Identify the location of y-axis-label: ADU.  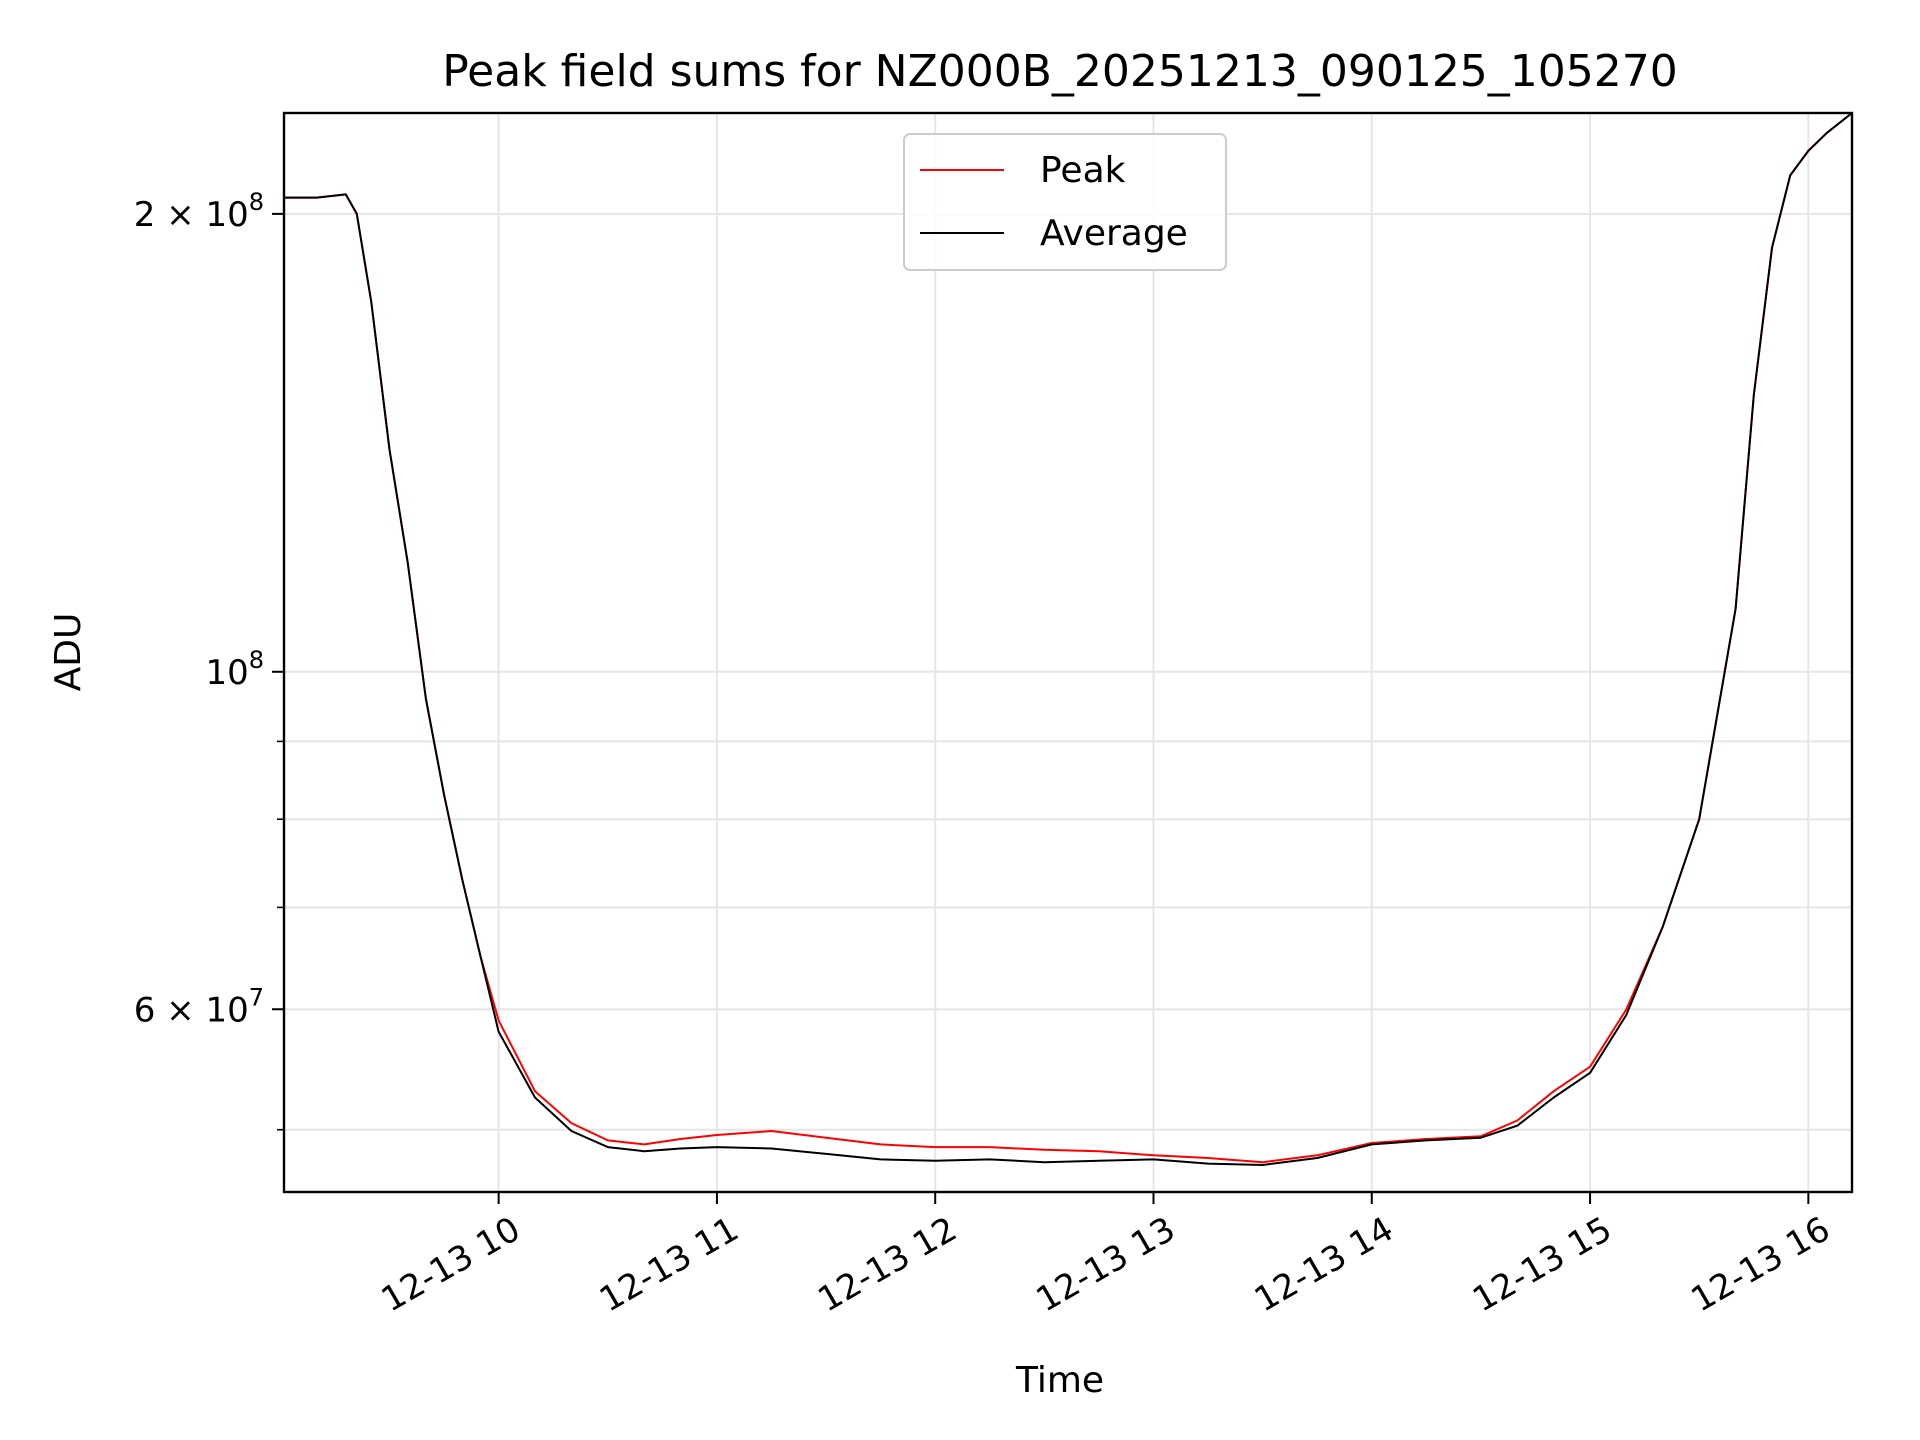
(68, 652).